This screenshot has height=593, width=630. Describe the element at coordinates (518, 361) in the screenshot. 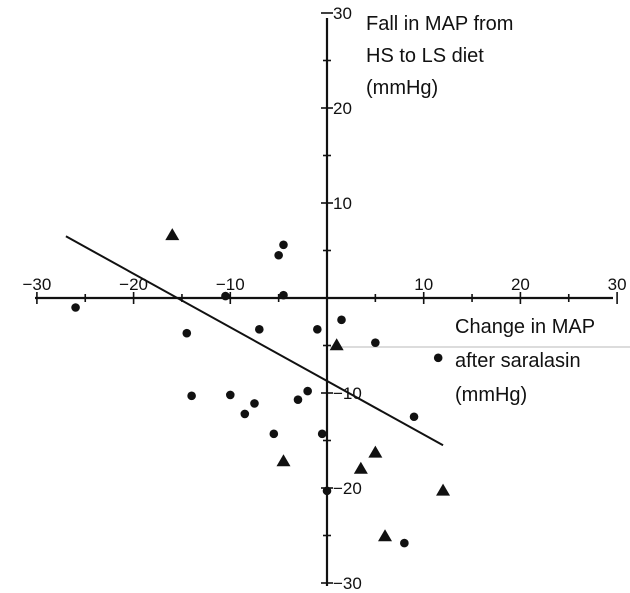

I see `x-axis-title-line-2: after saralasin` at that location.